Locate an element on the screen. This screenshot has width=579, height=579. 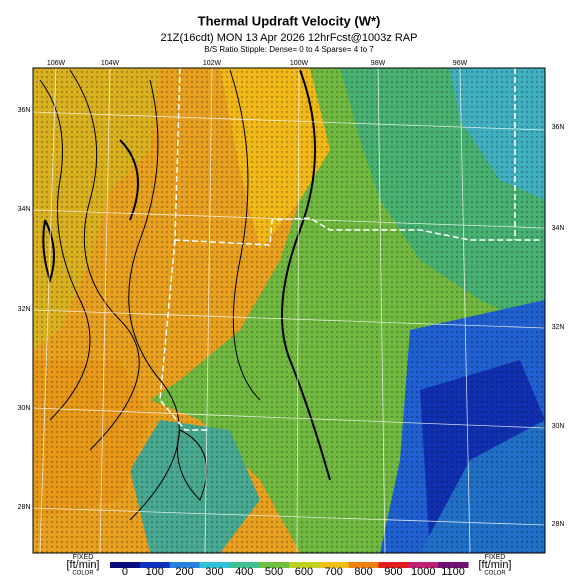
colorbar-label: 900 is located at coordinates (393, 572).